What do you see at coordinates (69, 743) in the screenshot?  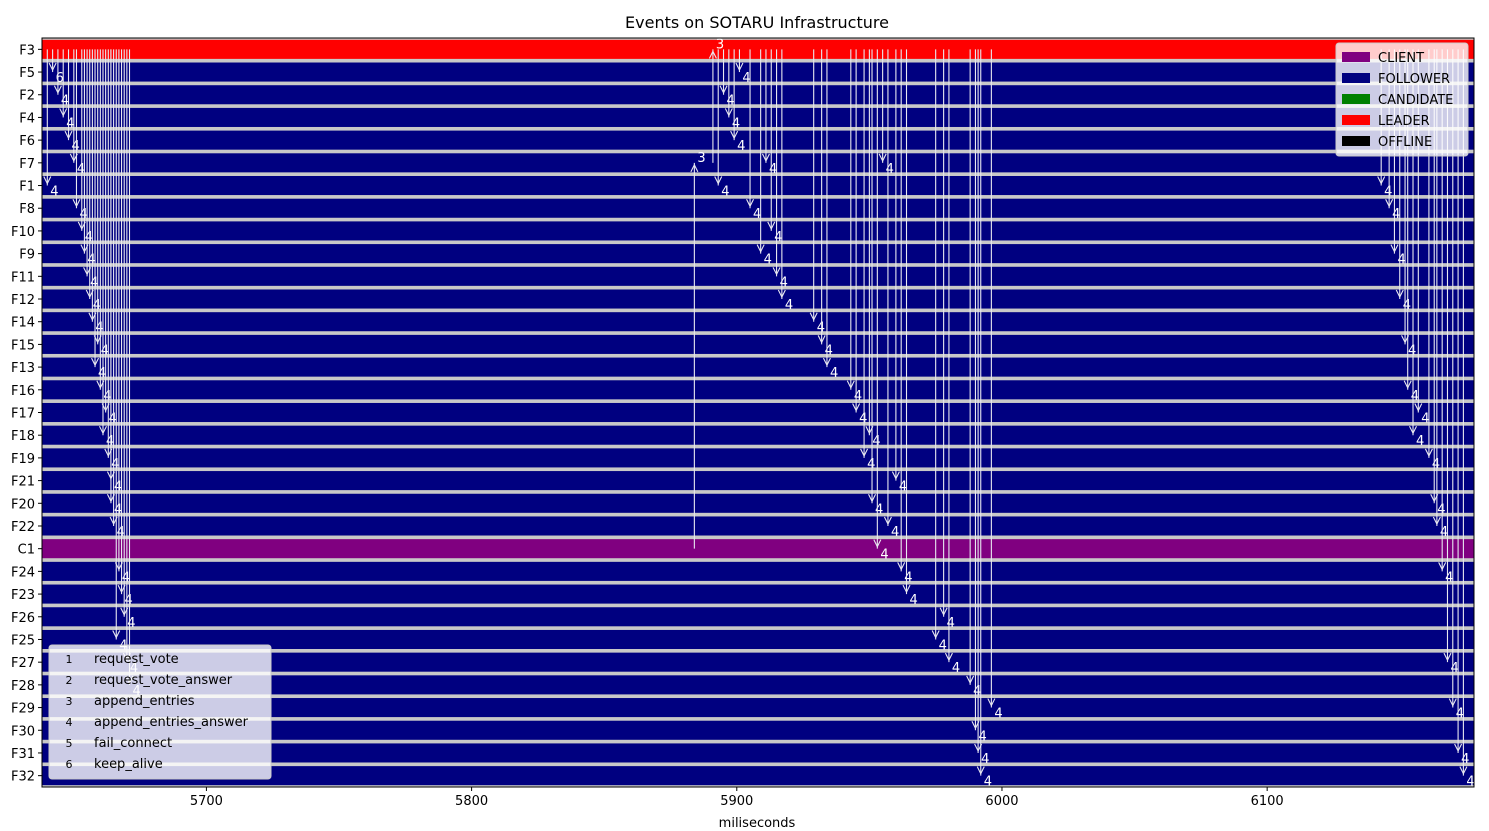 I see `event-legend-code: 5` at bounding box center [69, 743].